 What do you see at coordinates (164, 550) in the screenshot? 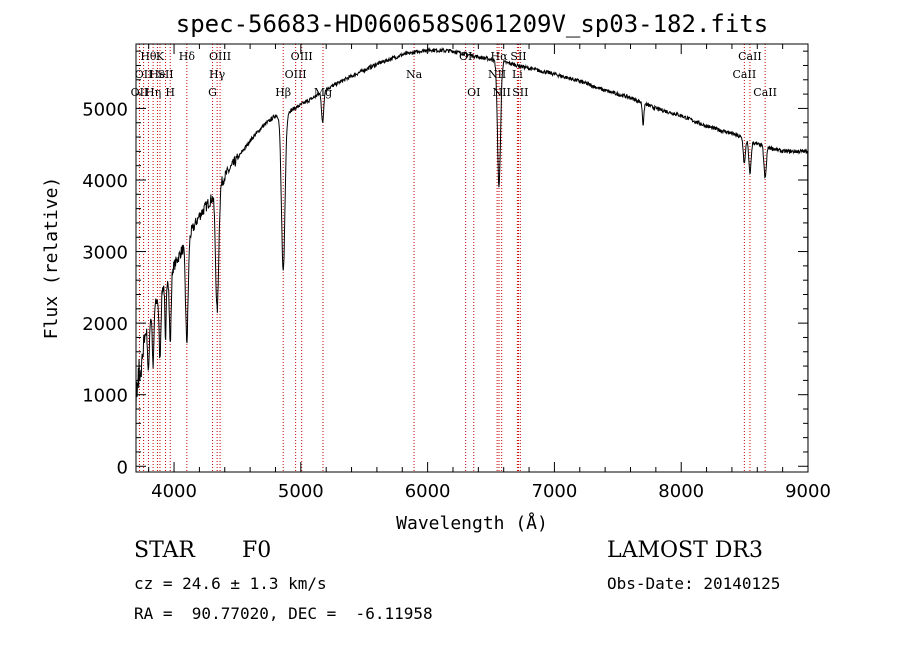
I see `object-class: STAR` at bounding box center [164, 550].